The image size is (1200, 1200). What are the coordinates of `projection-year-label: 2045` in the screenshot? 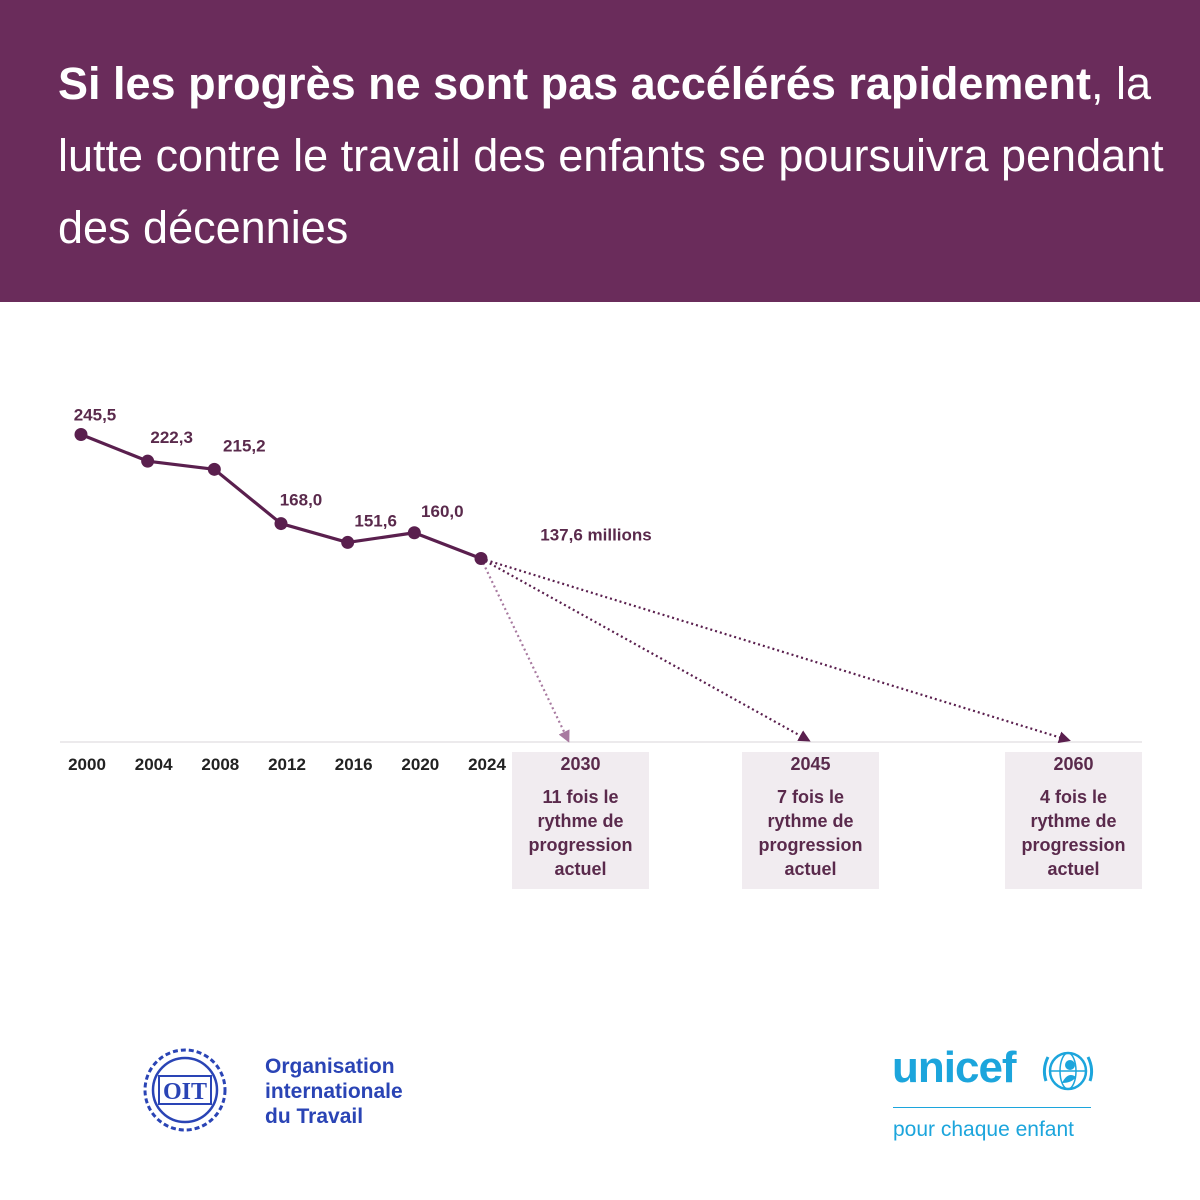 It's located at (810, 764).